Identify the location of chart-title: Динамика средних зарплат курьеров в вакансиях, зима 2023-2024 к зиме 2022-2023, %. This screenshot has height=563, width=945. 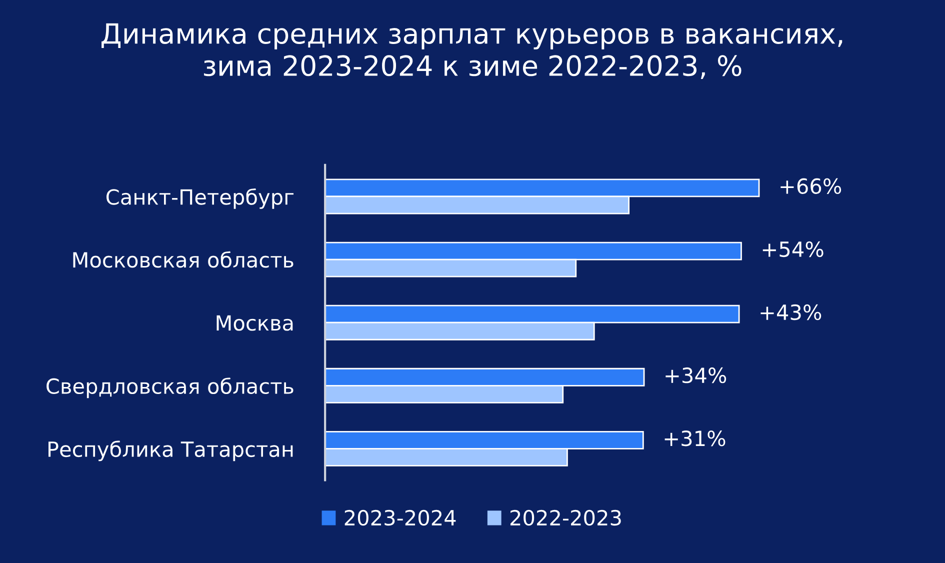
(472, 51).